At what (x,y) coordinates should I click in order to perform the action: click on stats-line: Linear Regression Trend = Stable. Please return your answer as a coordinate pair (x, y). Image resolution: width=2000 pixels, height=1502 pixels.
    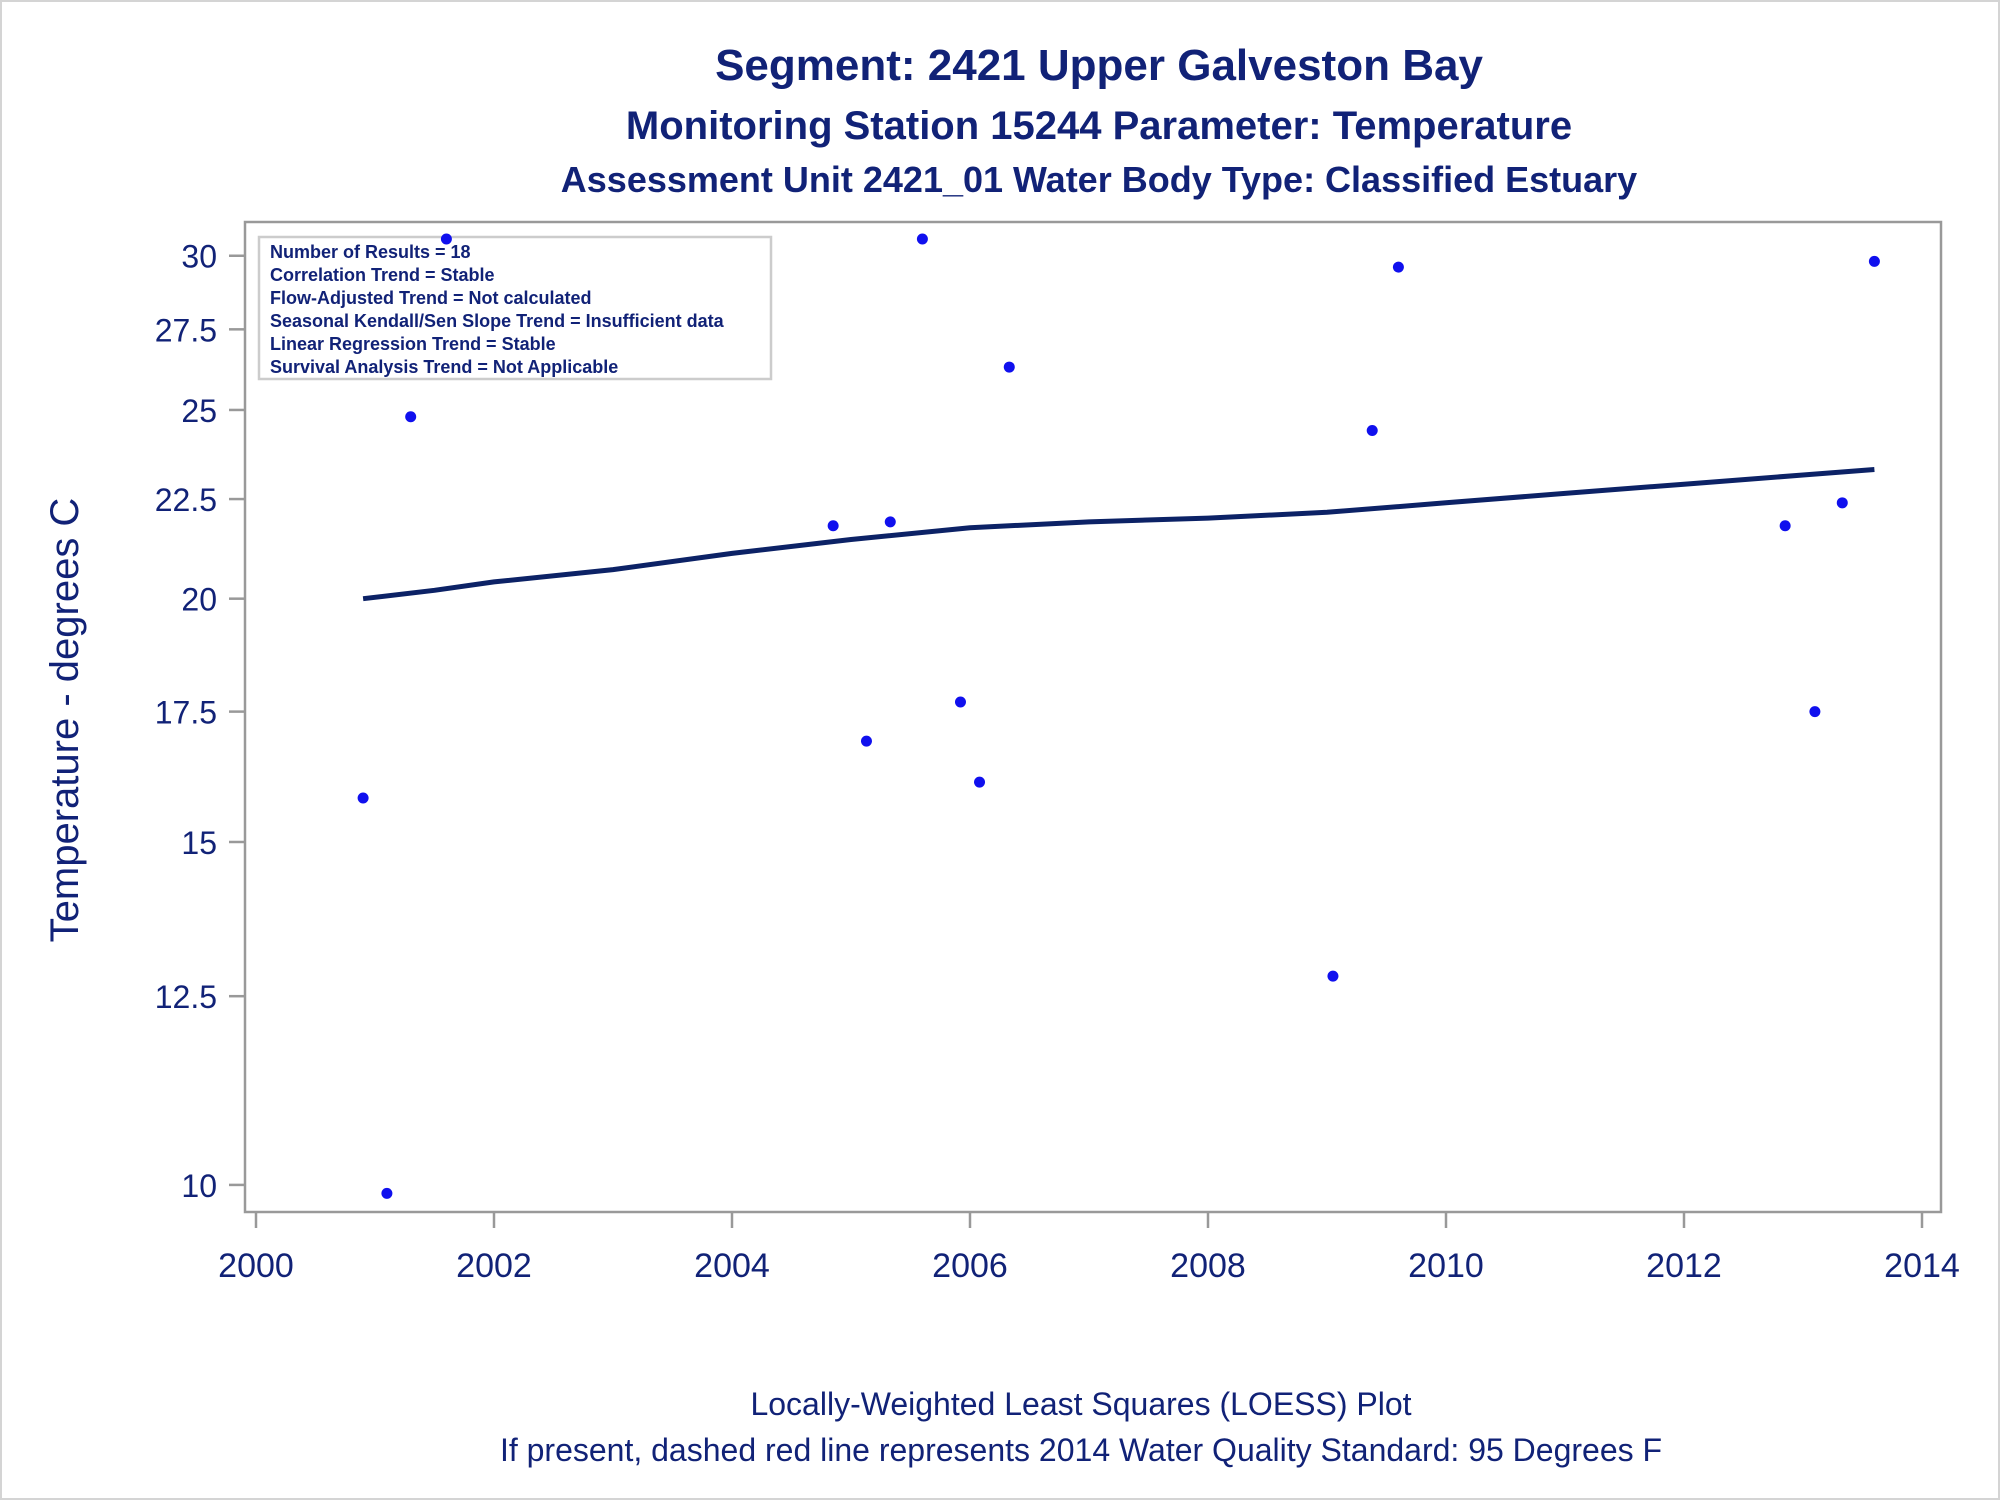
    Looking at the image, I should click on (413, 344).